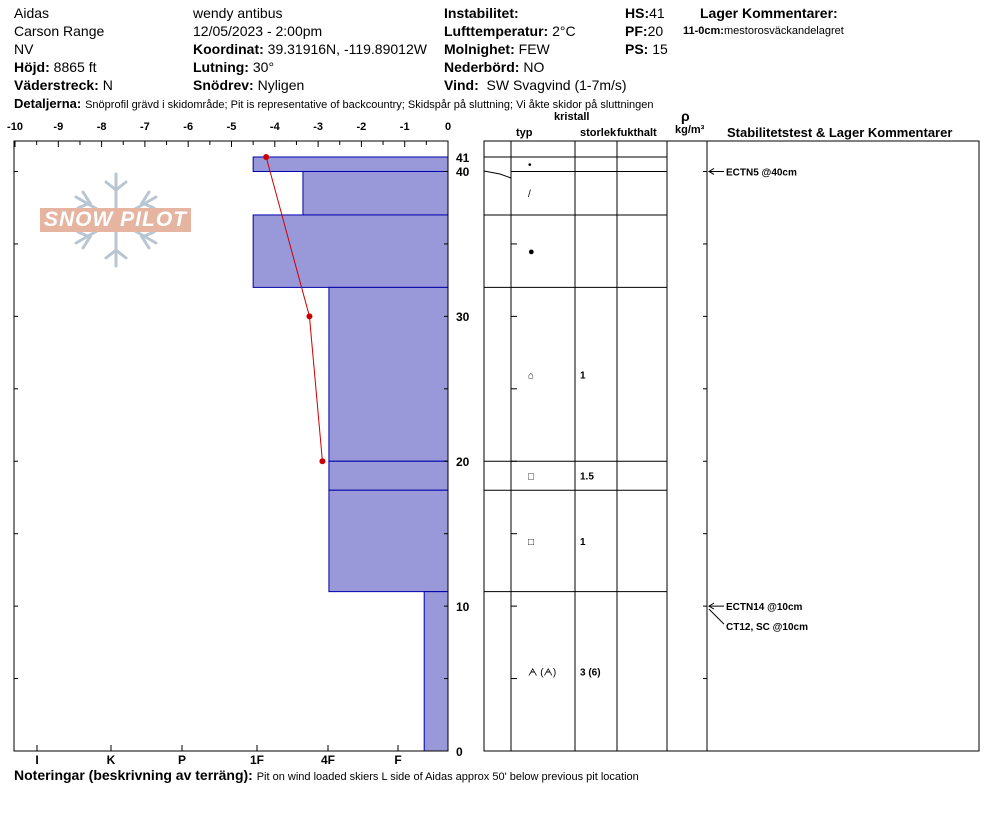  I want to click on depth-label: 40, so click(463, 172).